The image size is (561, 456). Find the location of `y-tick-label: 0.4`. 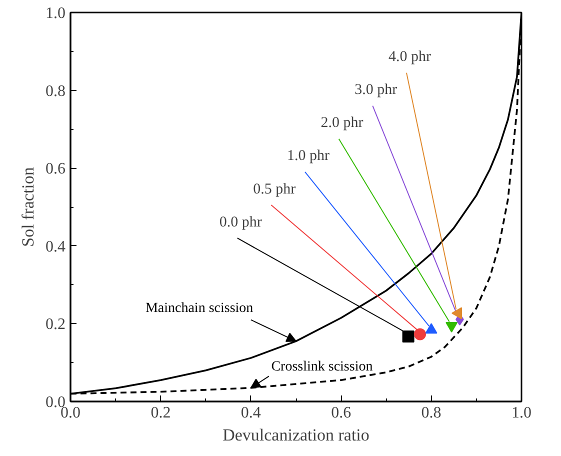

y-tick-label: 0.4 is located at coordinates (56, 247).